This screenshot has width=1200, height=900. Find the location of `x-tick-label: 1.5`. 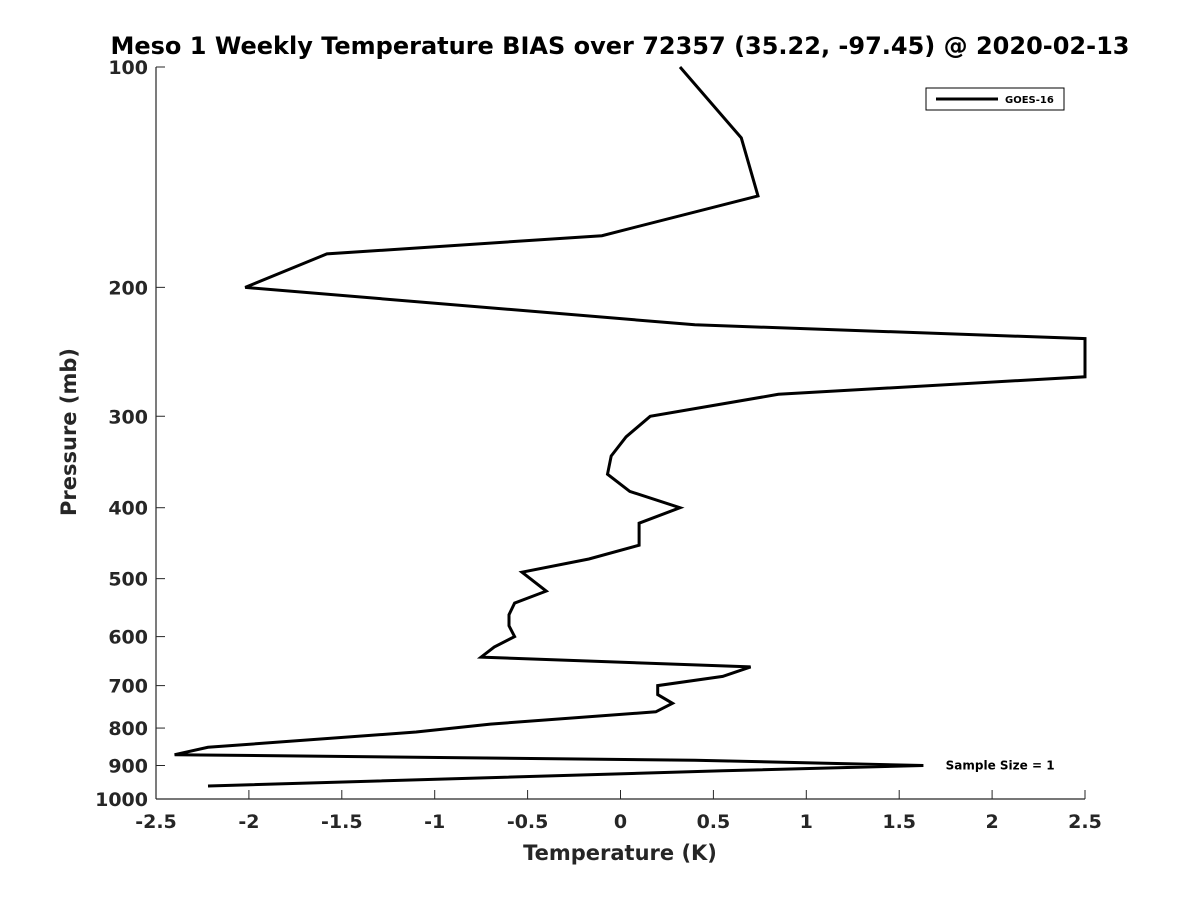

x-tick-label: 1.5 is located at coordinates (899, 822).